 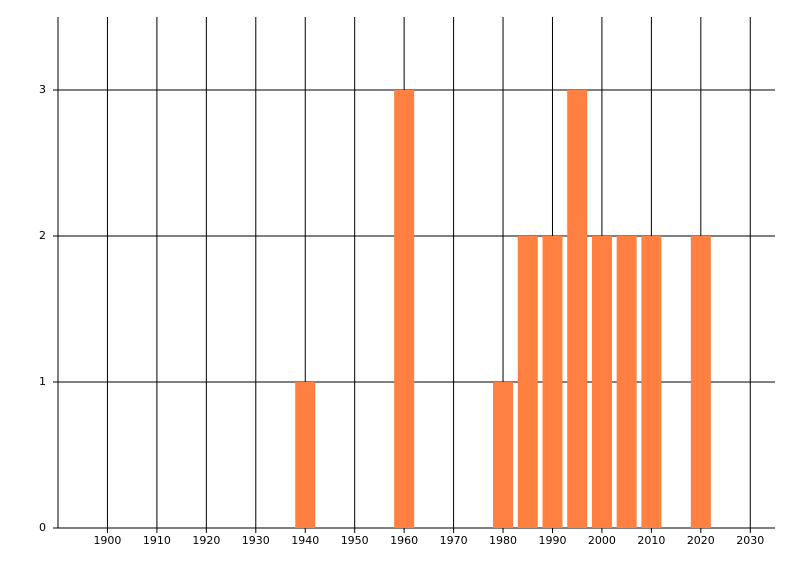 I want to click on x-tick-label: 1980, so click(x=503, y=540).